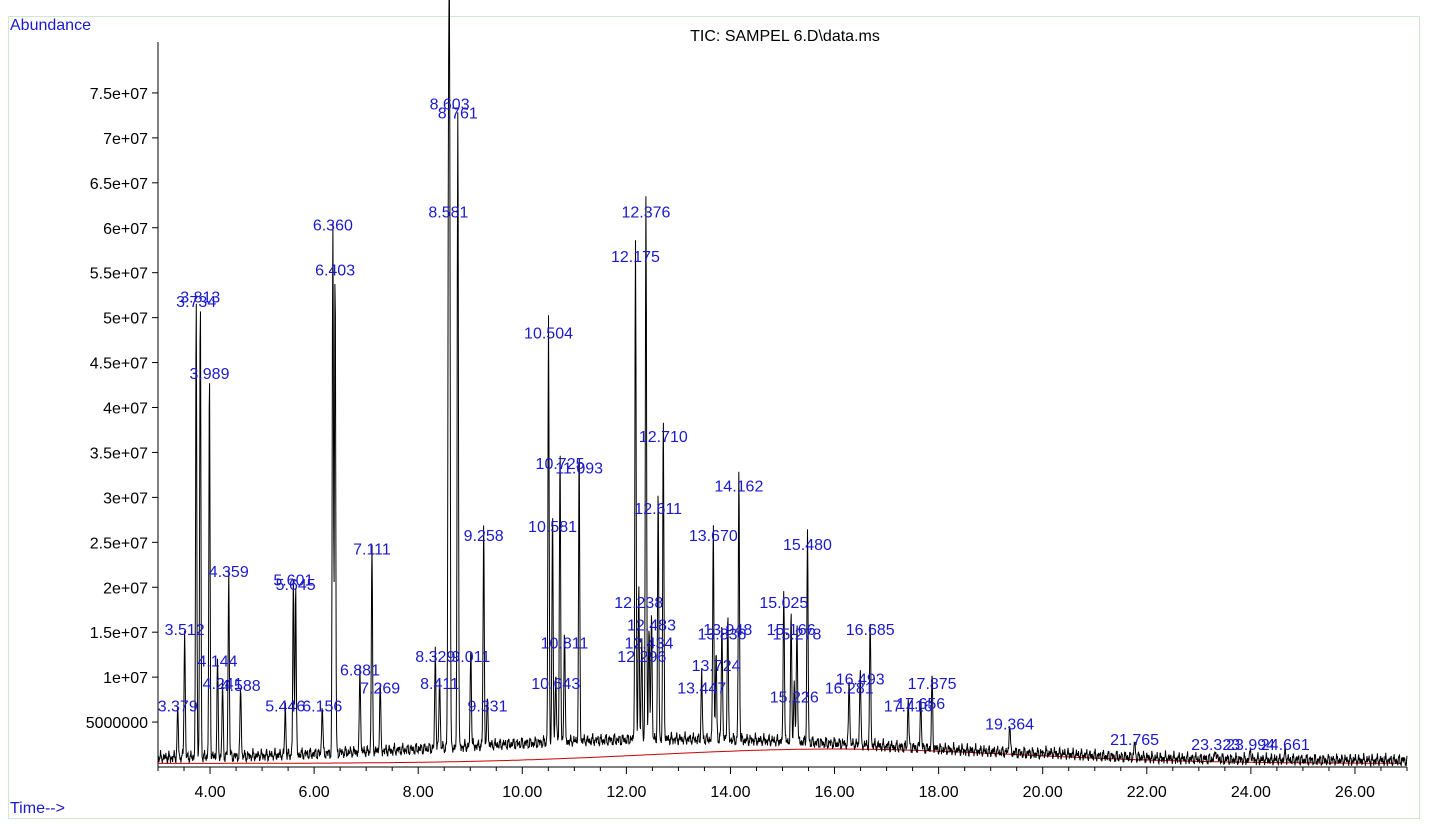 This screenshot has width=1433, height=831. What do you see at coordinates (335, 271) in the screenshot?
I see `peak-label: 6.403` at bounding box center [335, 271].